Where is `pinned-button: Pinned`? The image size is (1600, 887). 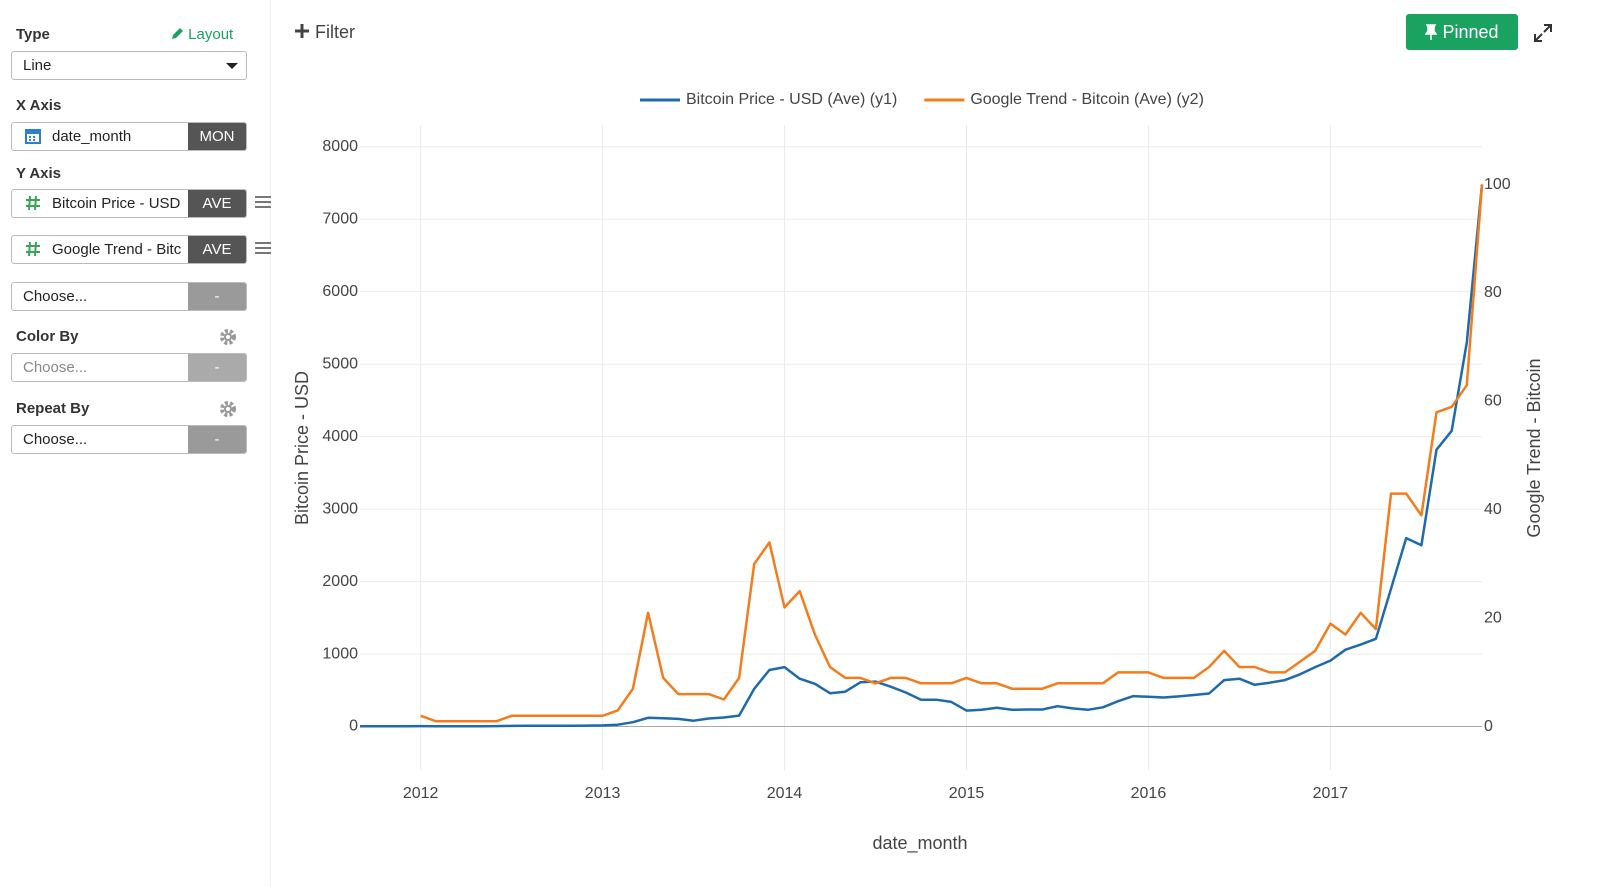
pinned-button: Pinned is located at coordinates (1462, 32).